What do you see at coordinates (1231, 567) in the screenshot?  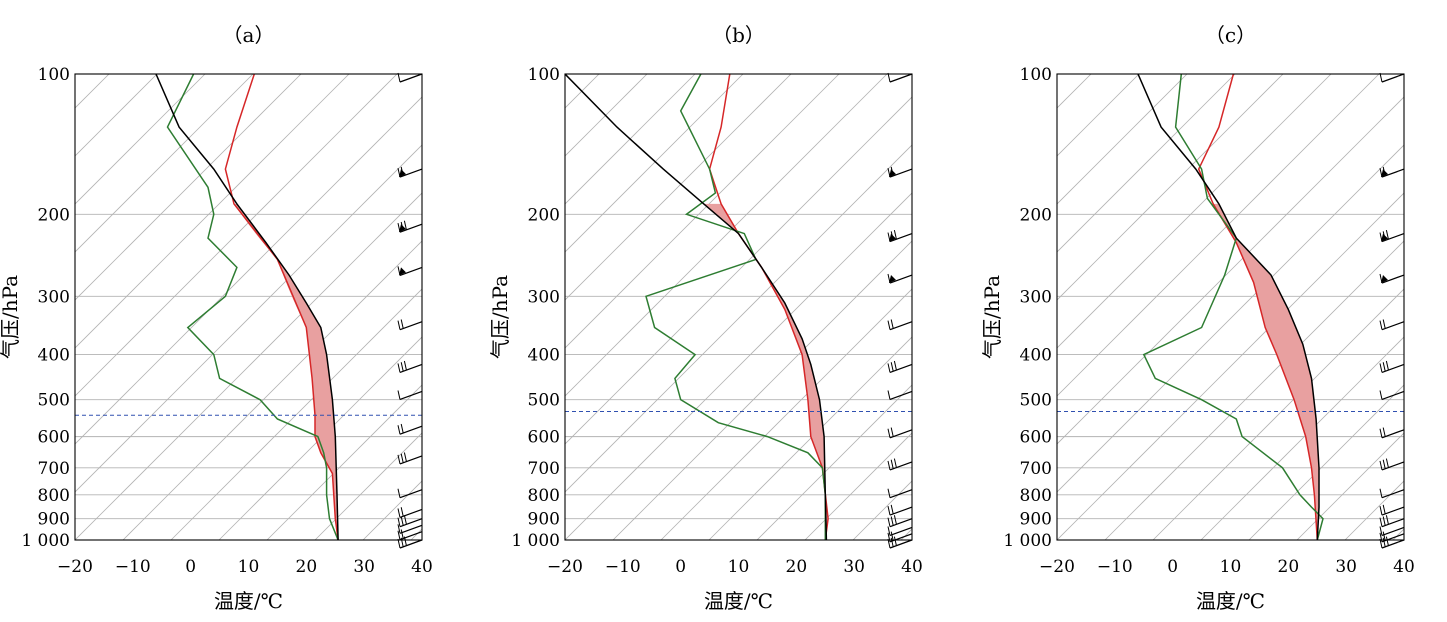 I see `x-tick-label: 10` at bounding box center [1231, 567].